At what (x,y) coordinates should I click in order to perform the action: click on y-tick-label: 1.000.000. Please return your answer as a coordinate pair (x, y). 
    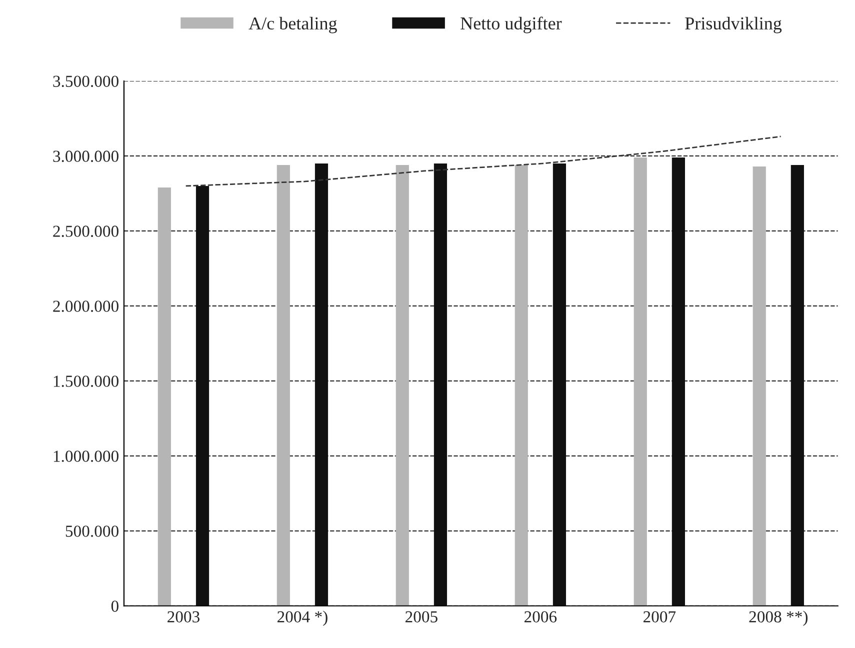
    Looking at the image, I should click on (86, 456).